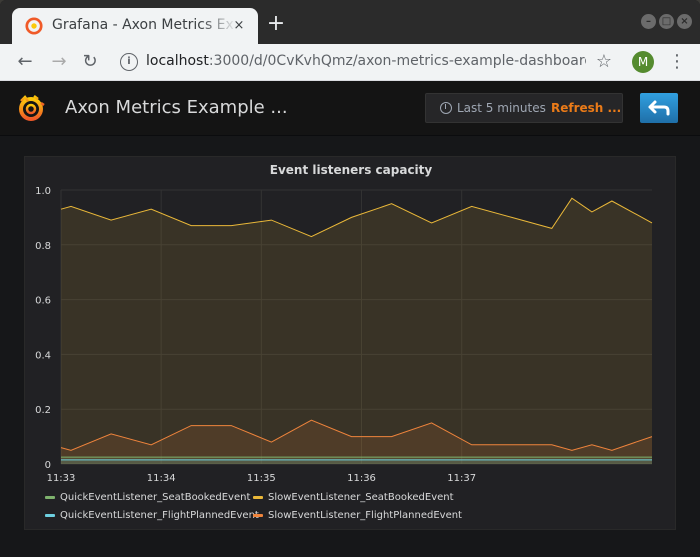 This screenshot has width=700, height=557. Describe the element at coordinates (43, 301) in the screenshot. I see `y-tick-label: 0.6` at that location.